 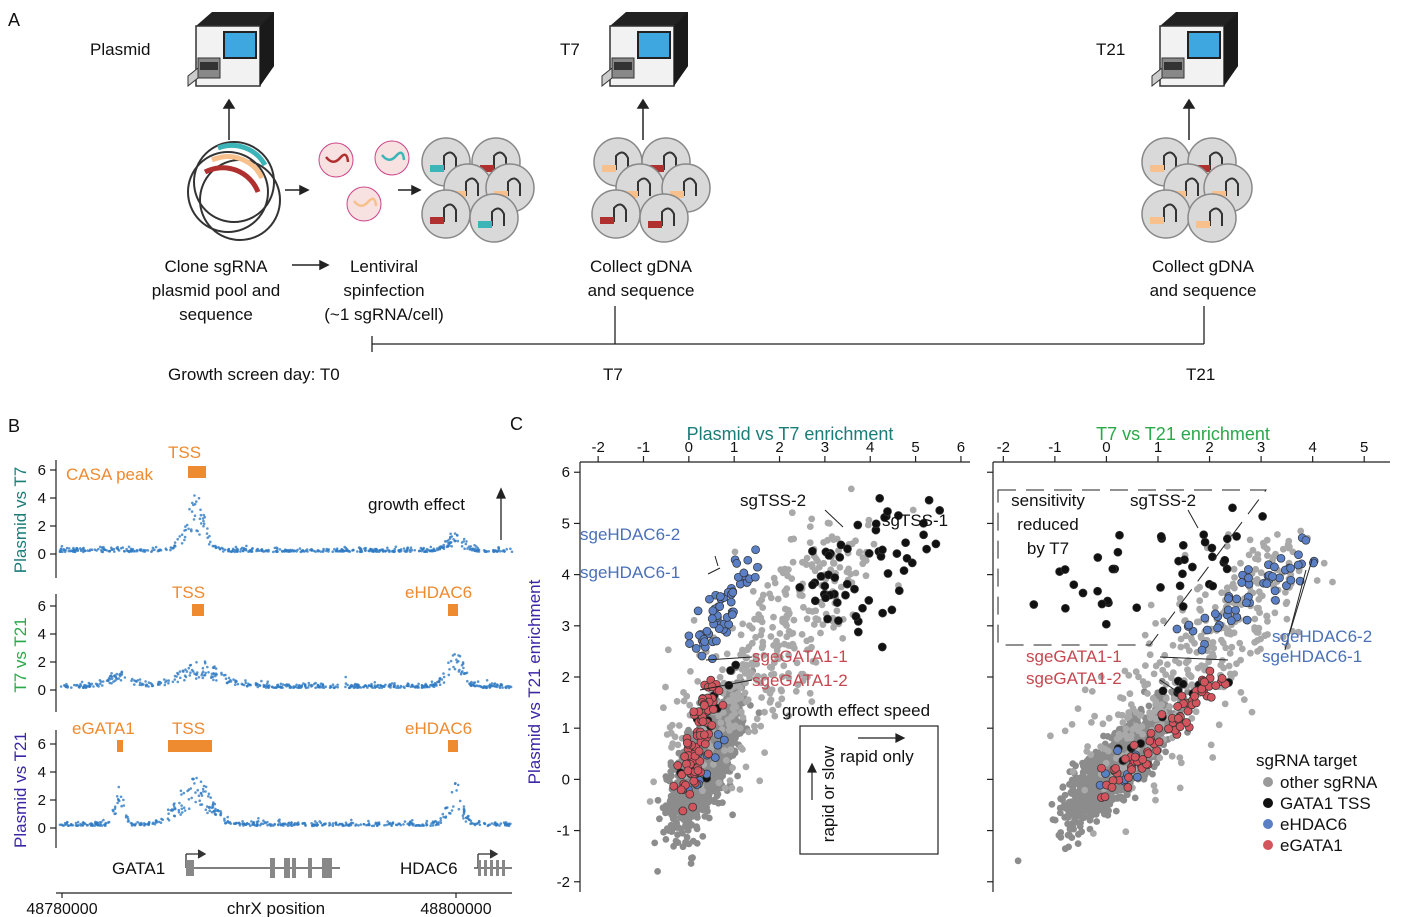 I want to click on xtick-label: 1, so click(x=734, y=447).